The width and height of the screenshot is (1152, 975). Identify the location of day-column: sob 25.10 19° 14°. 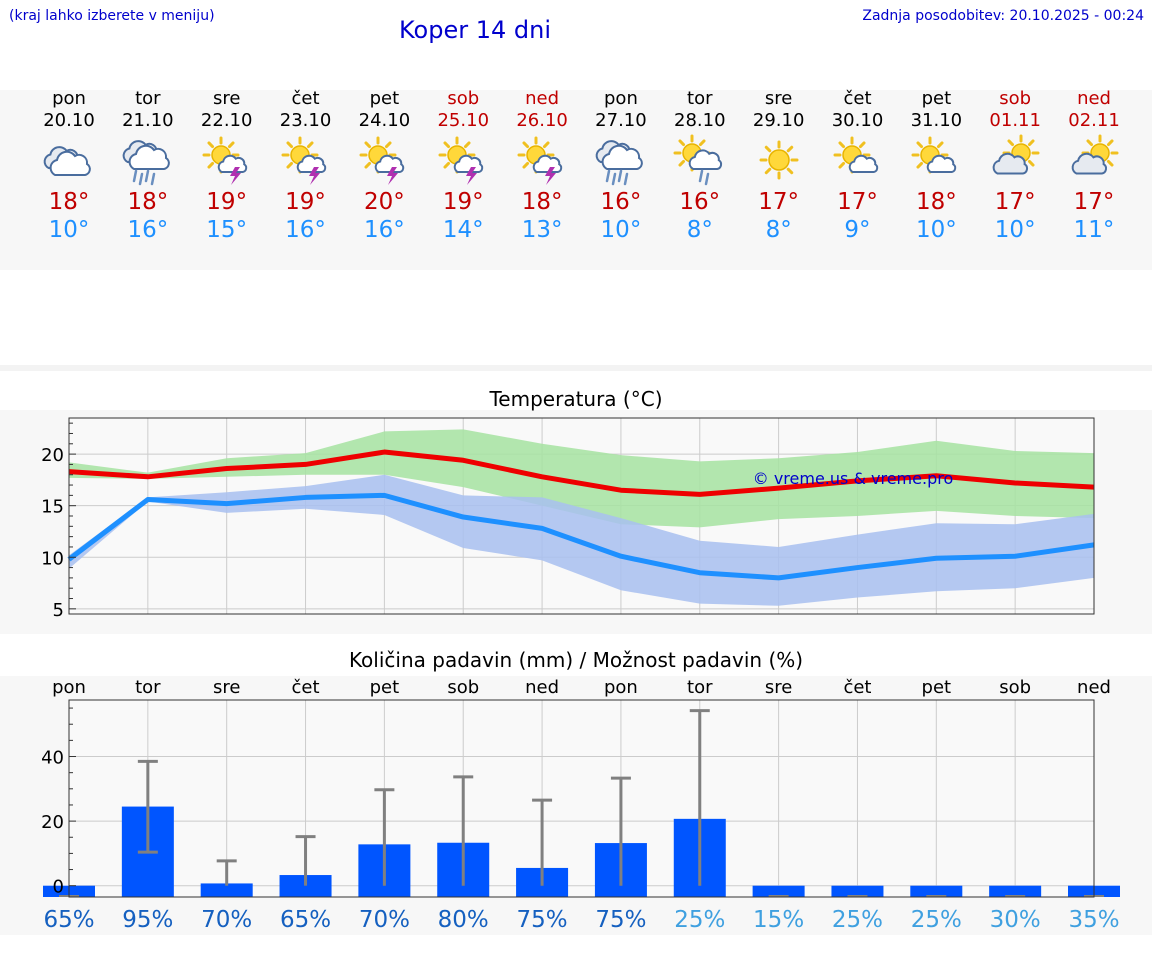
(463, 166).